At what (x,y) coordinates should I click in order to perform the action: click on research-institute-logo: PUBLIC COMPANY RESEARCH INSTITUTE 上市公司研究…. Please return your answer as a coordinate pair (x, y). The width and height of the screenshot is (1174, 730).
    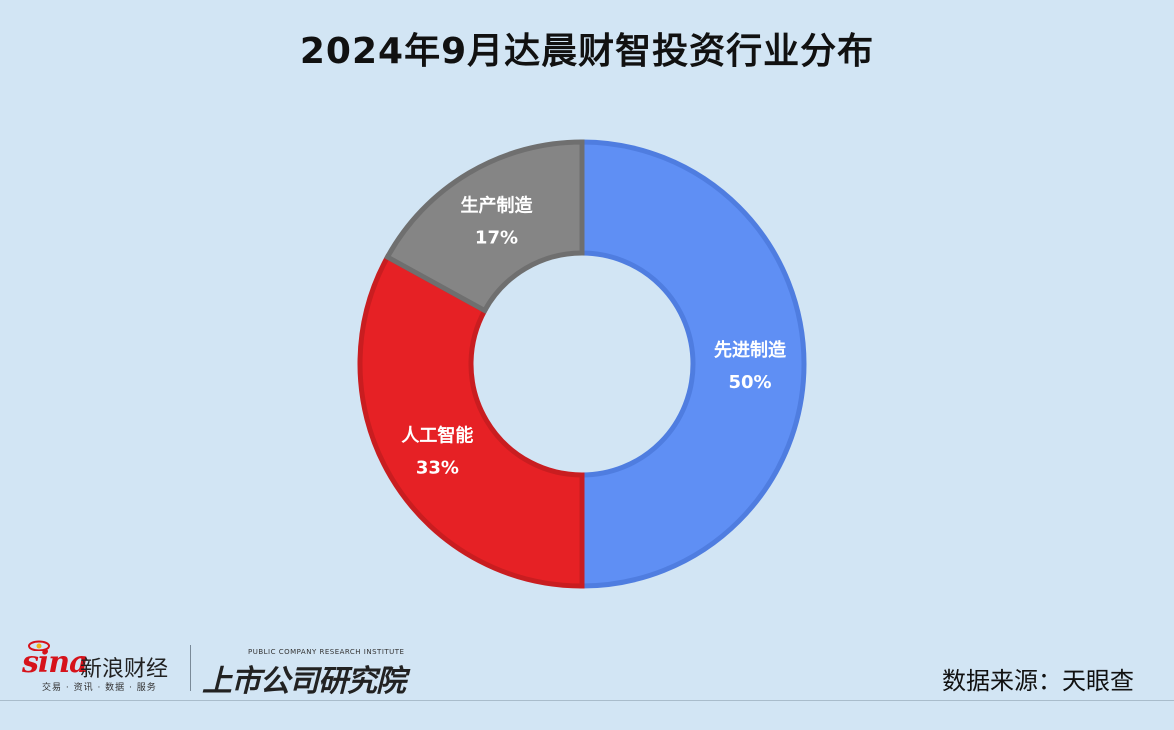
    Looking at the image, I should click on (317, 673).